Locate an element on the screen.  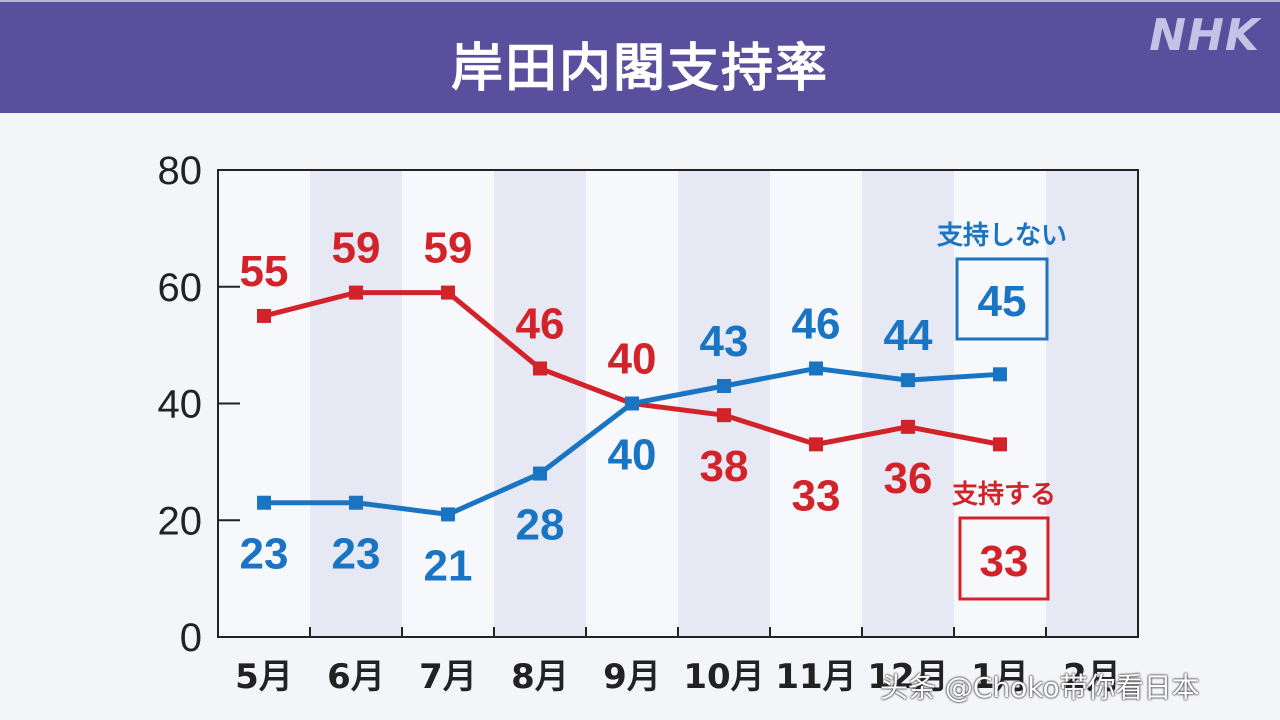
data-label: 44 is located at coordinates (908, 335).